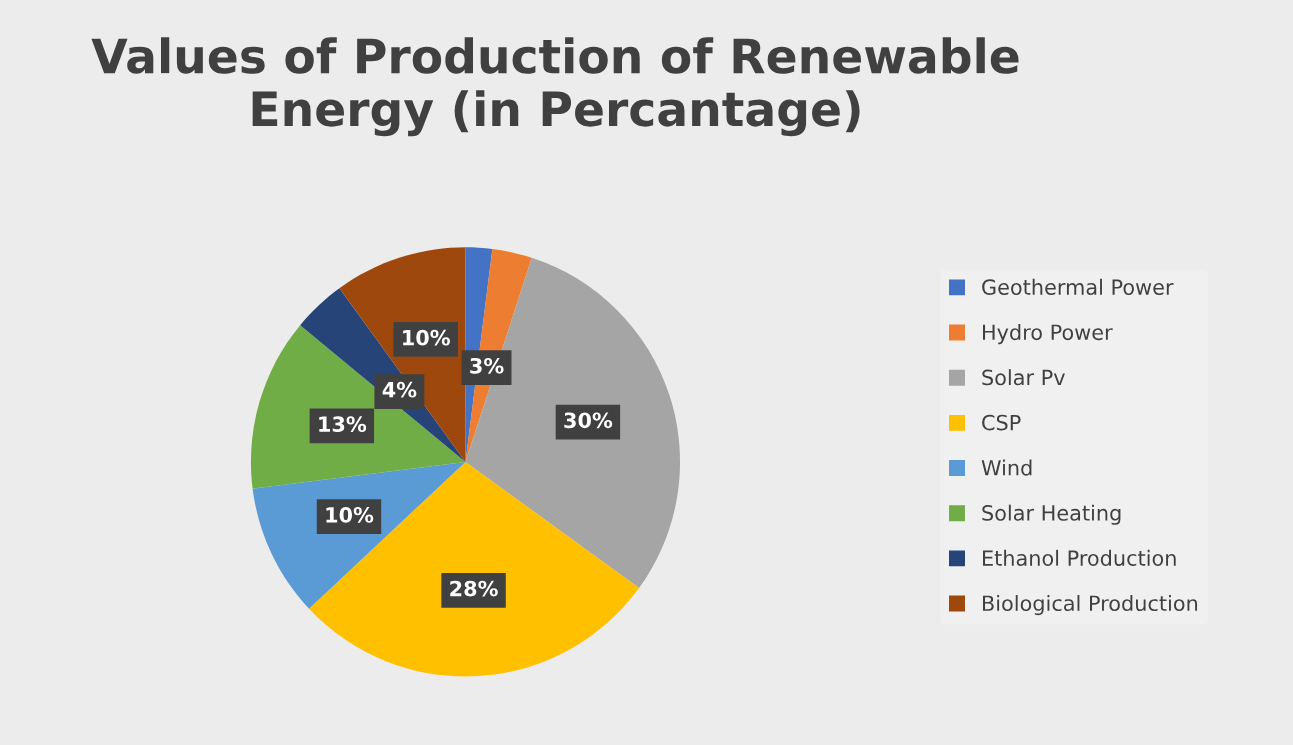 The height and width of the screenshot is (745, 1293). What do you see at coordinates (1048, 334) in the screenshot?
I see `legend-label: Hydro Power` at bounding box center [1048, 334].